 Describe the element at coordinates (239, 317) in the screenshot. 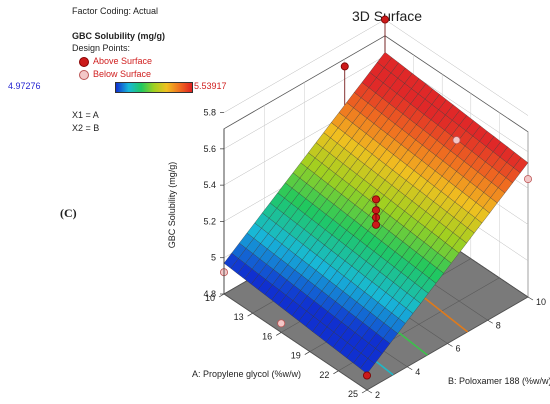

I see `a-tick-label: 13` at that location.